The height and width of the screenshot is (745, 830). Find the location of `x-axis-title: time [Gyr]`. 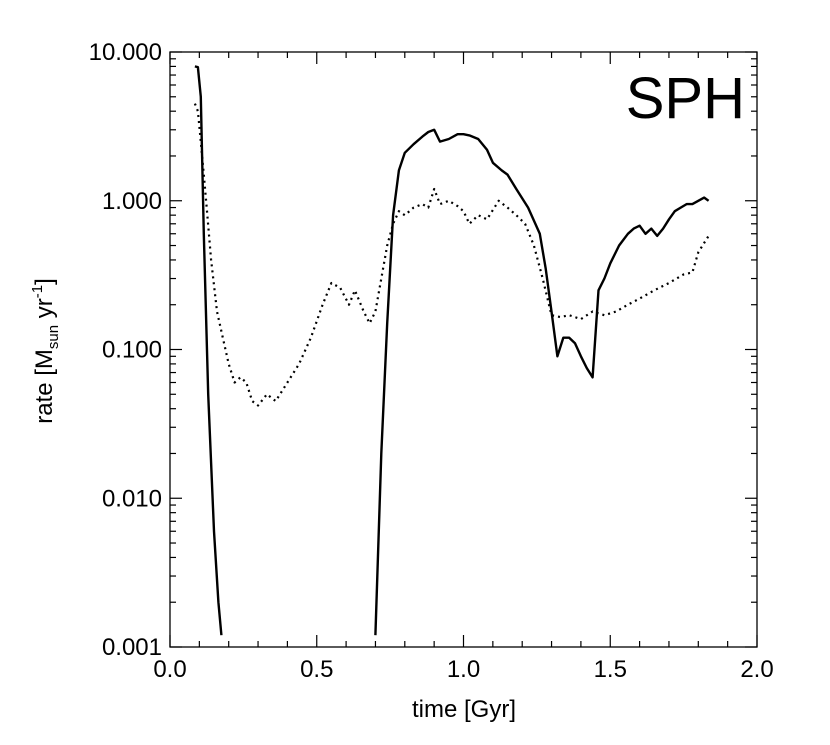

x-axis-title: time [Gyr] is located at coordinates (464, 709).